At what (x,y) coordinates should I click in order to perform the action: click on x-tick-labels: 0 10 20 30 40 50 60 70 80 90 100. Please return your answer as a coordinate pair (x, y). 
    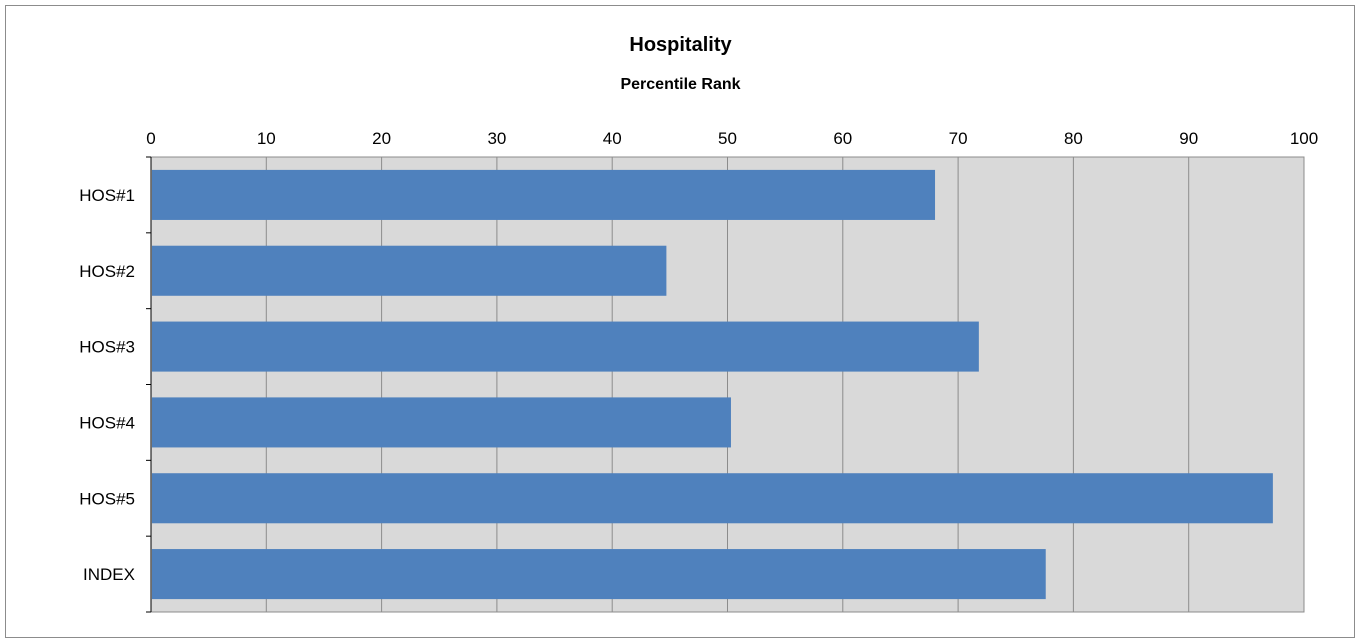
    Looking at the image, I should click on (732, 138).